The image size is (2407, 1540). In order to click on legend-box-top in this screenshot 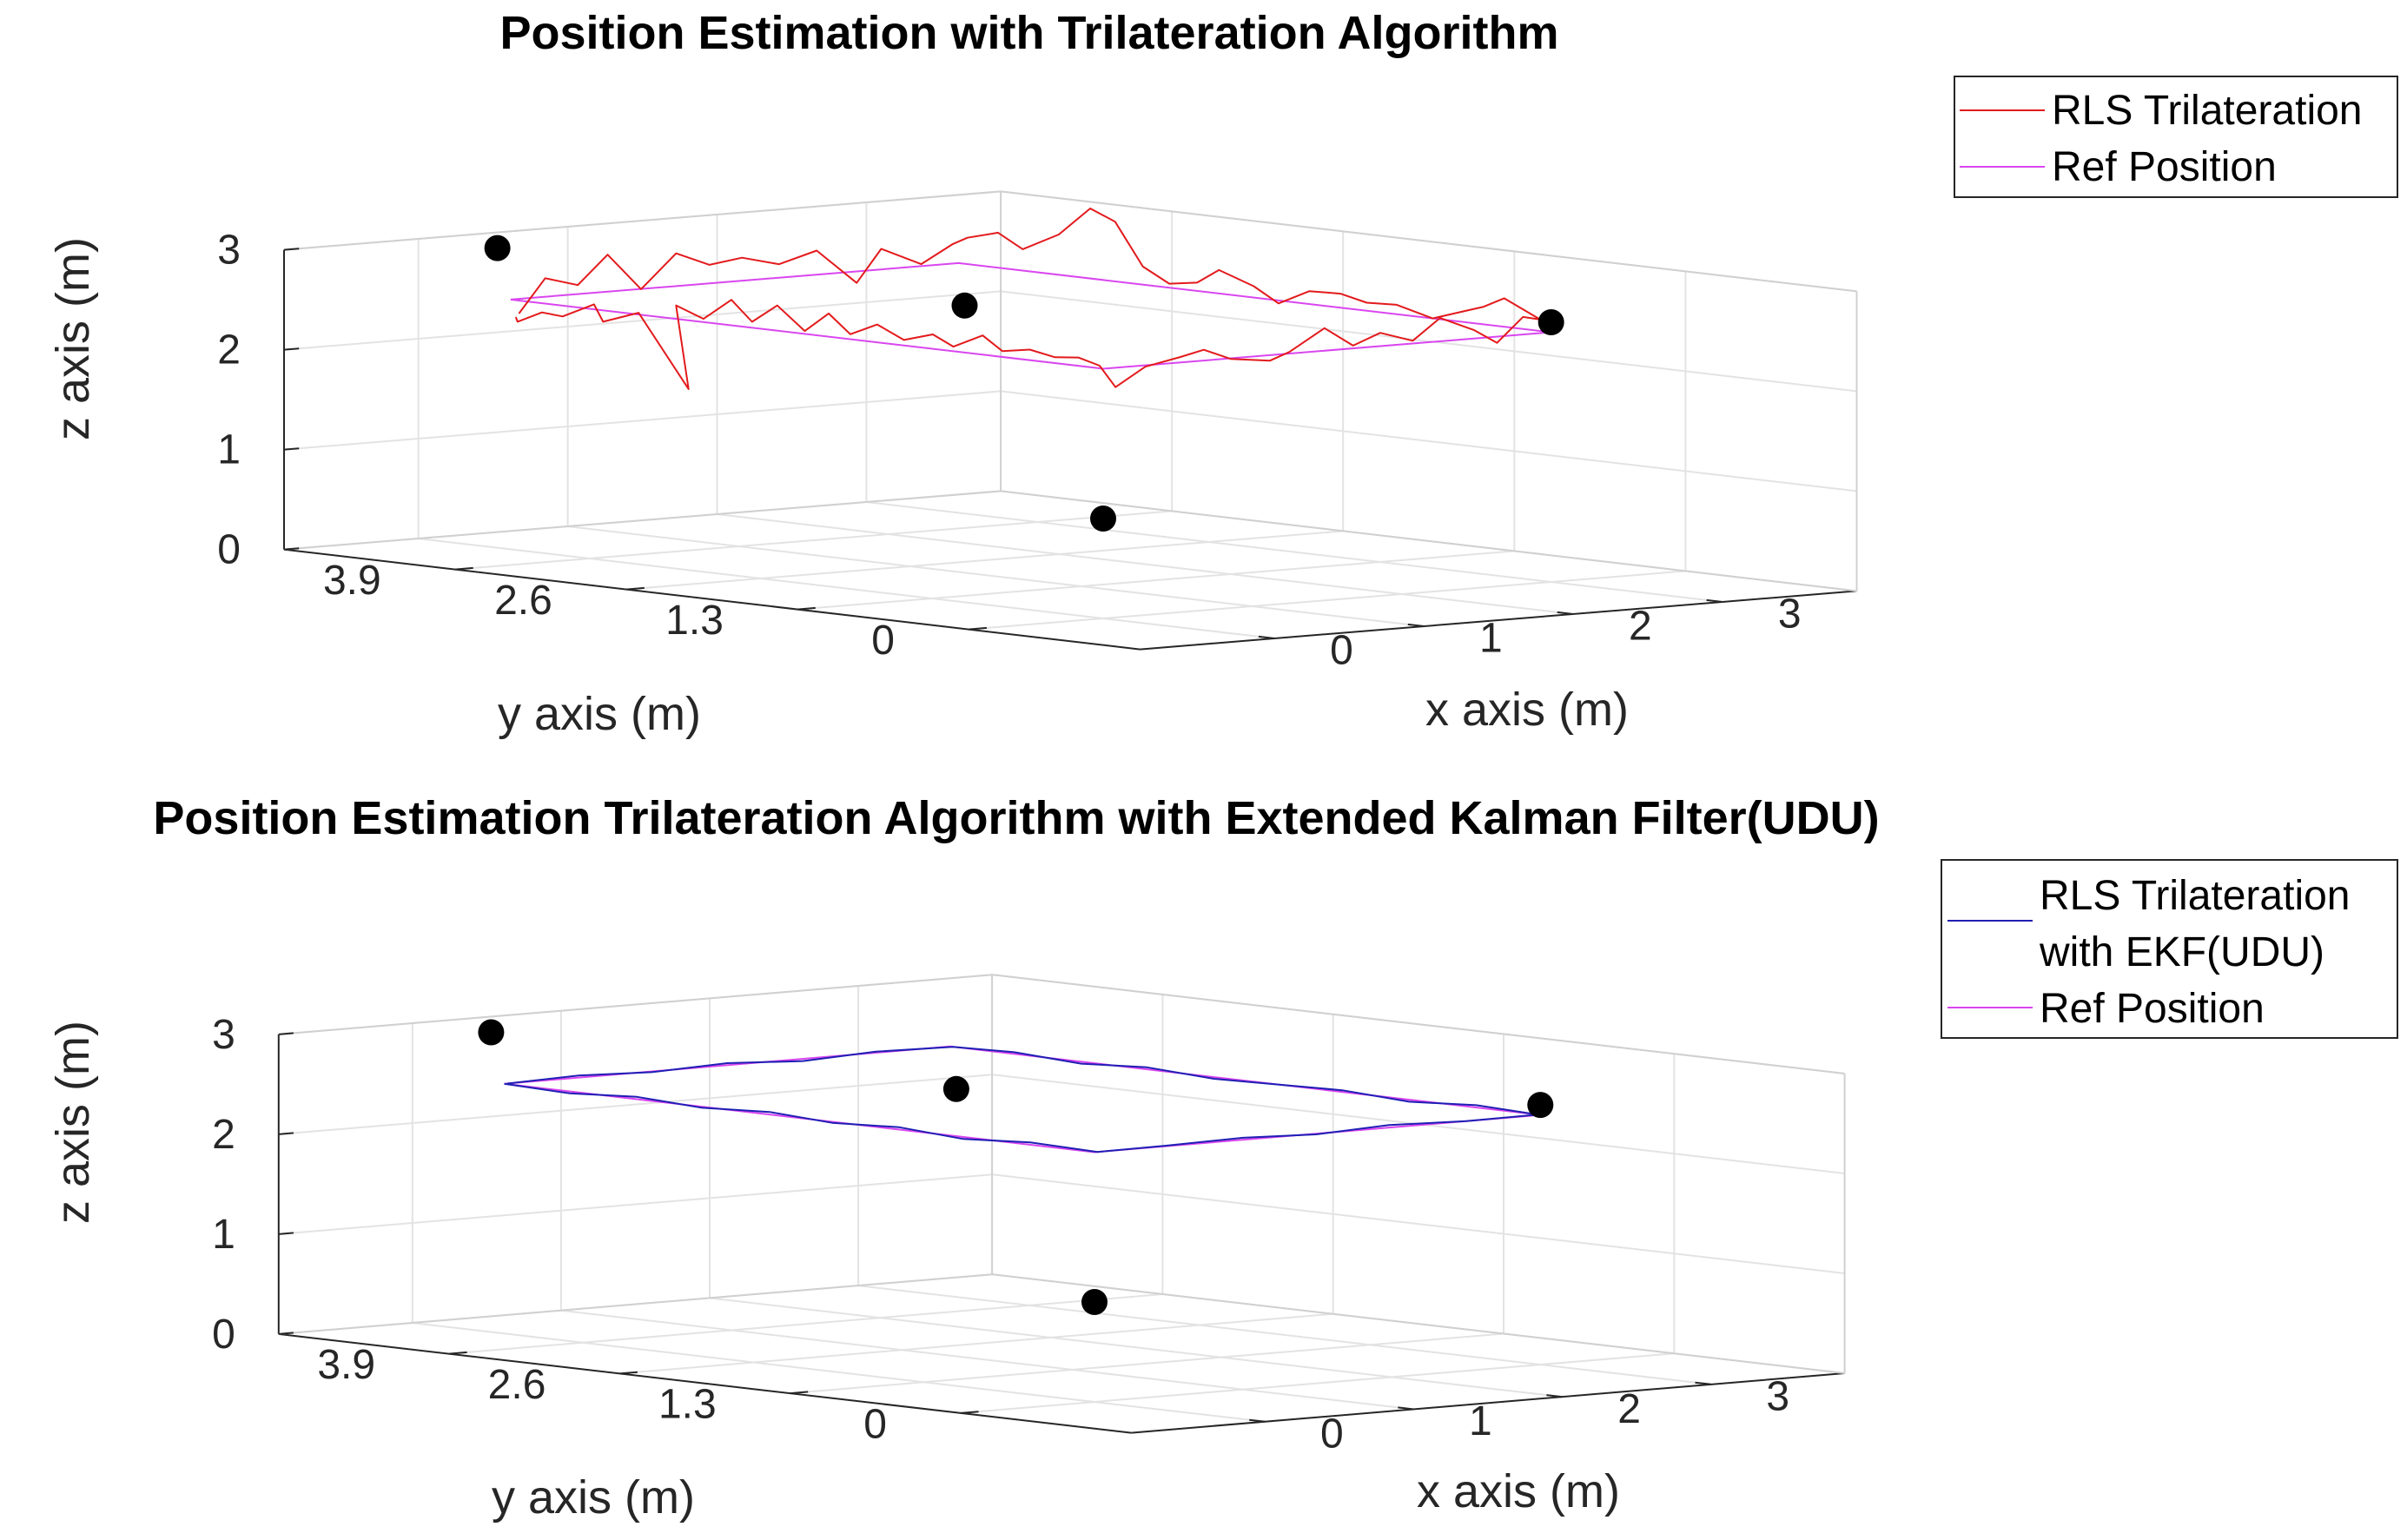, I will do `click(2176, 137)`.